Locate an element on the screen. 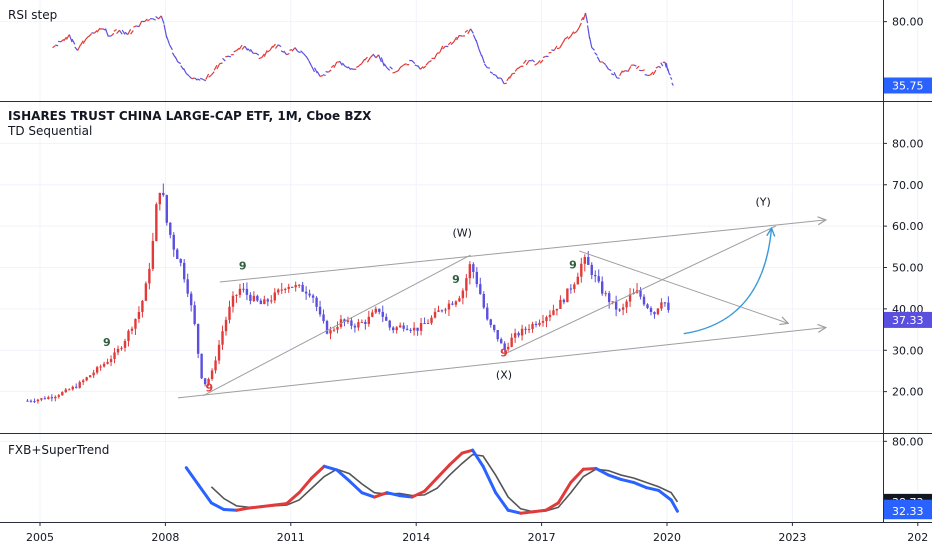 This screenshot has height=550, width=932. fxb-pane-title: FXB+SuperTrend is located at coordinates (58, 450).